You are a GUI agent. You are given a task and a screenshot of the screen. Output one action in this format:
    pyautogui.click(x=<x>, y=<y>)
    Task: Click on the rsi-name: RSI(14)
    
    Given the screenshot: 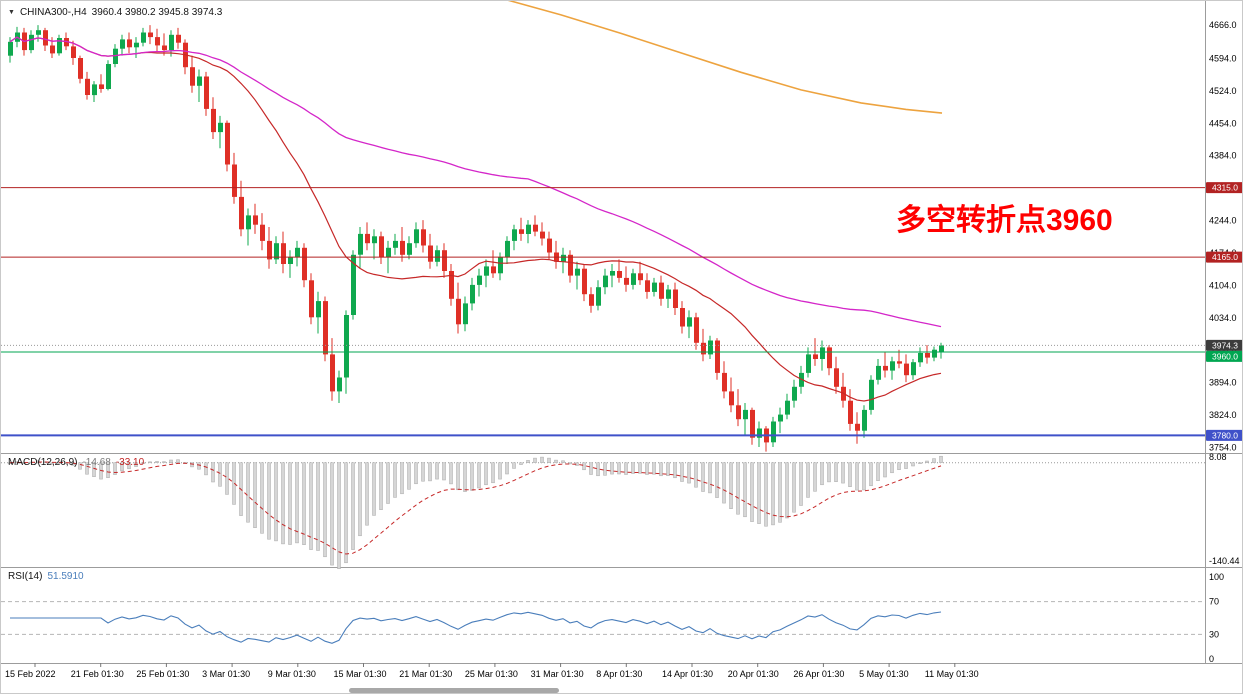 What is the action you would take?
    pyautogui.click(x=25, y=576)
    